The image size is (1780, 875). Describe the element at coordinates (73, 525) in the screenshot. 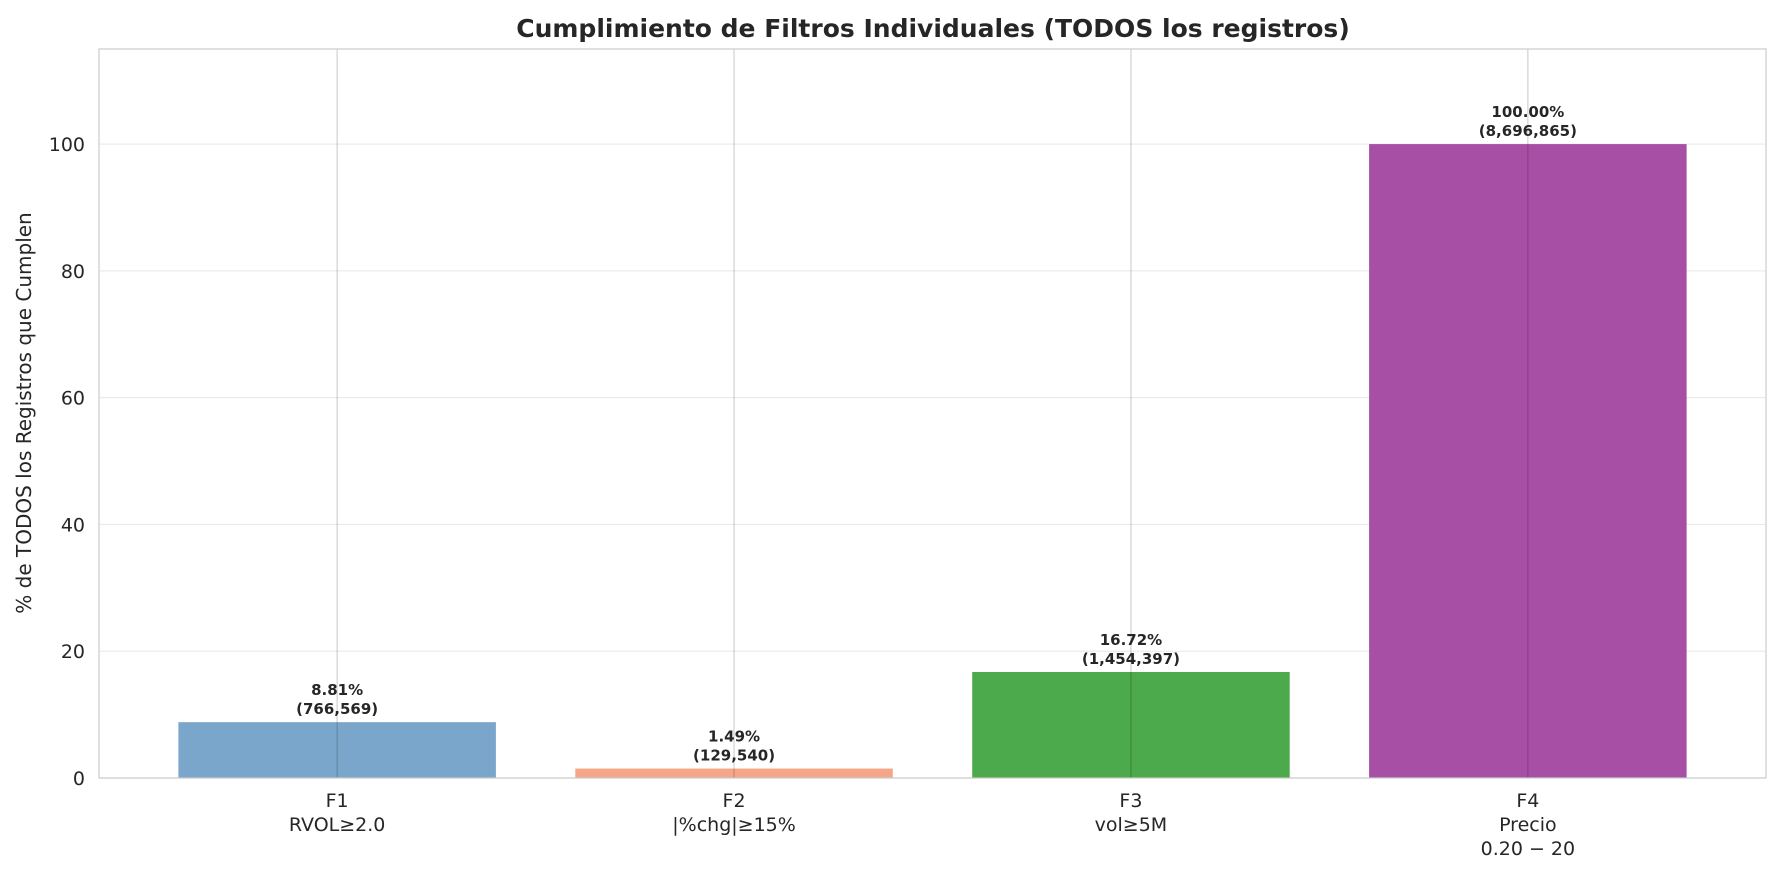

I see `y-tick-label: 40` at that location.